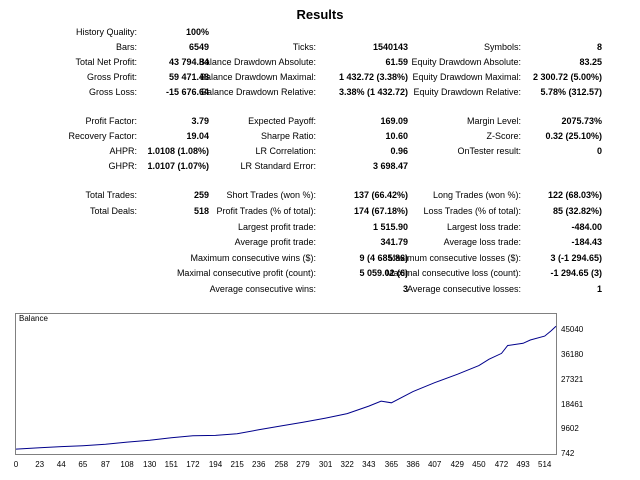 The height and width of the screenshot is (480, 640). Describe the element at coordinates (113, 211) in the screenshot. I see `total-deals-label: Total Deals:` at that location.